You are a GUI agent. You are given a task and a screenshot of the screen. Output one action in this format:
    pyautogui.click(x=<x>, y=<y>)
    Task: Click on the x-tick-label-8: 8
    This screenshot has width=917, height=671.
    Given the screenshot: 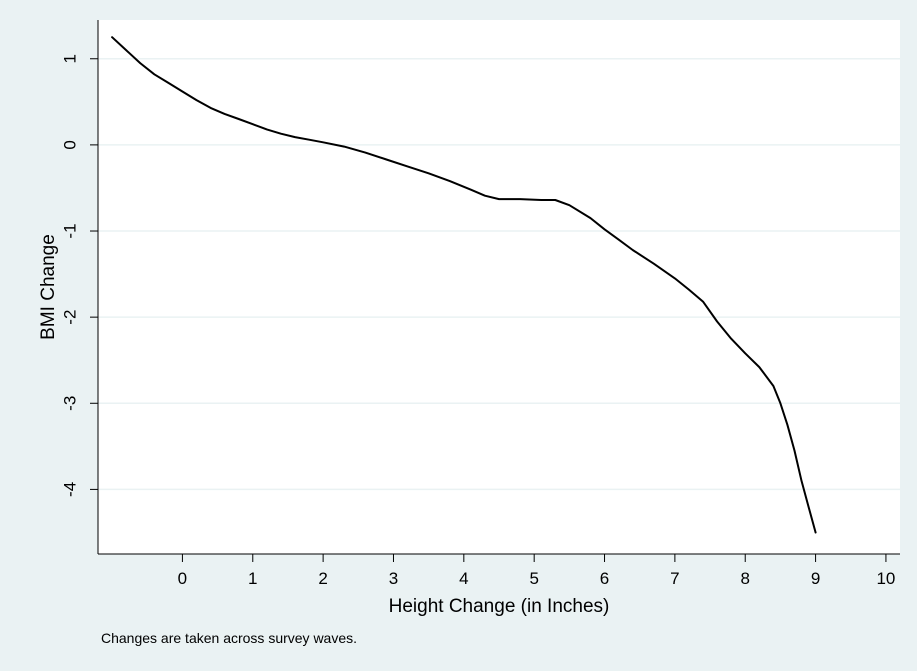 What is the action you would take?
    pyautogui.click(x=744, y=578)
    